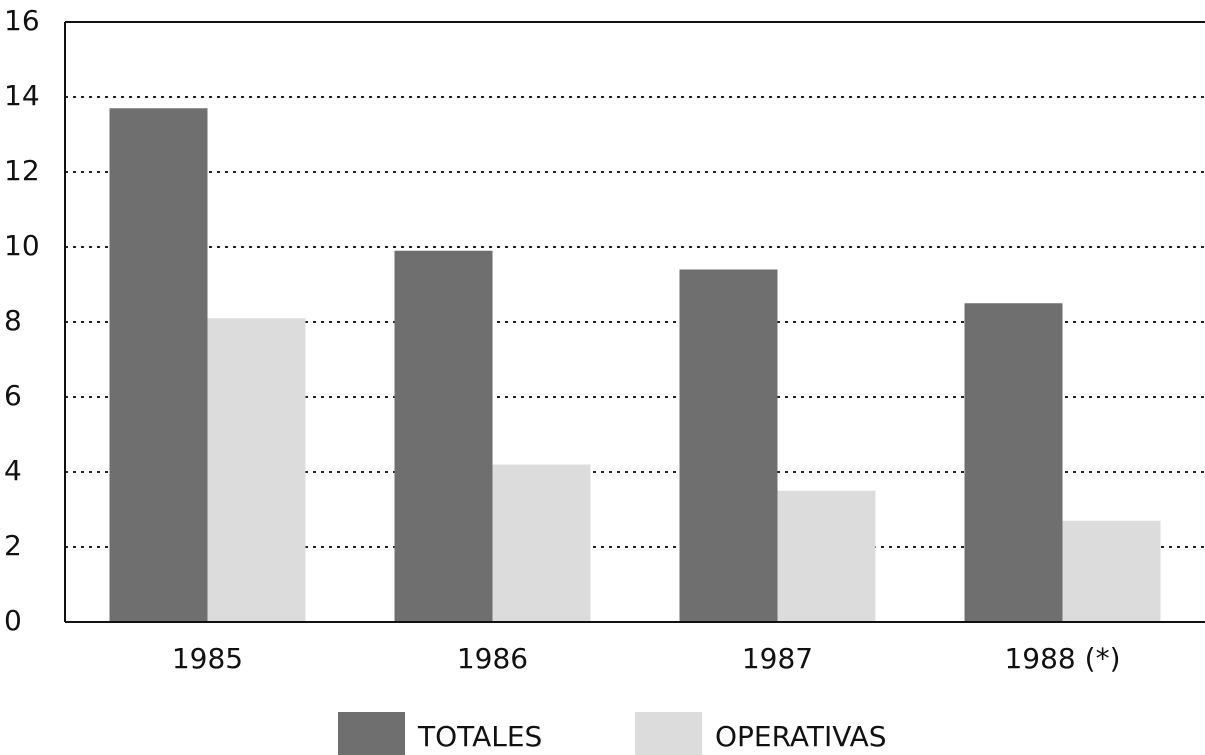 The width and height of the screenshot is (1205, 755). What do you see at coordinates (13, 320) in the screenshot?
I see `y-tick-label: 8` at bounding box center [13, 320].